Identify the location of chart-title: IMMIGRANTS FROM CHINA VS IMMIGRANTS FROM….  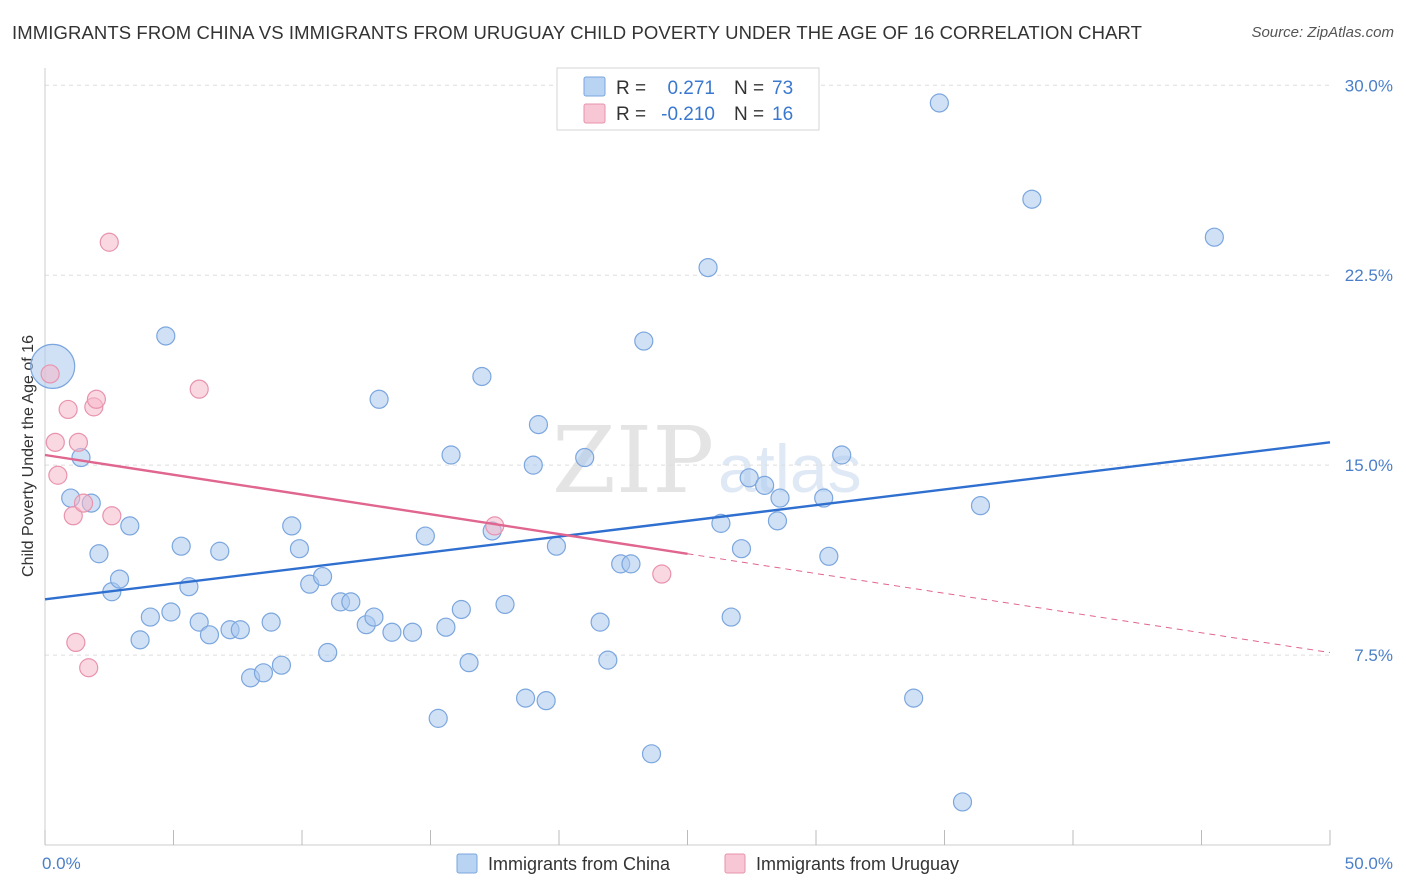
(577, 32).